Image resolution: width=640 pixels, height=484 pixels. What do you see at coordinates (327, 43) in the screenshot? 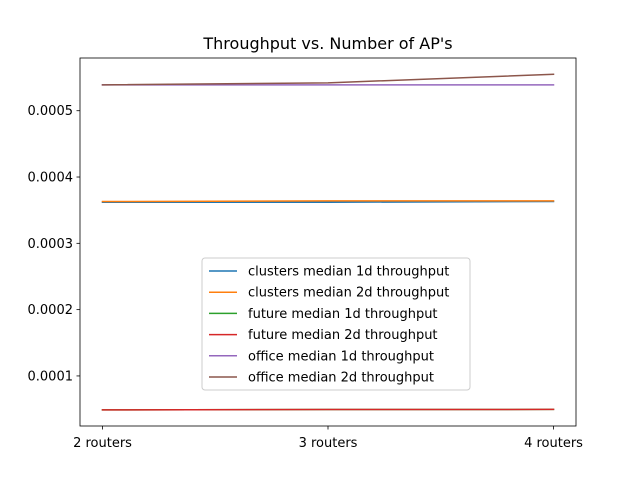
I see `chart-title: Throughput vs. Number of AP's` at bounding box center [327, 43].